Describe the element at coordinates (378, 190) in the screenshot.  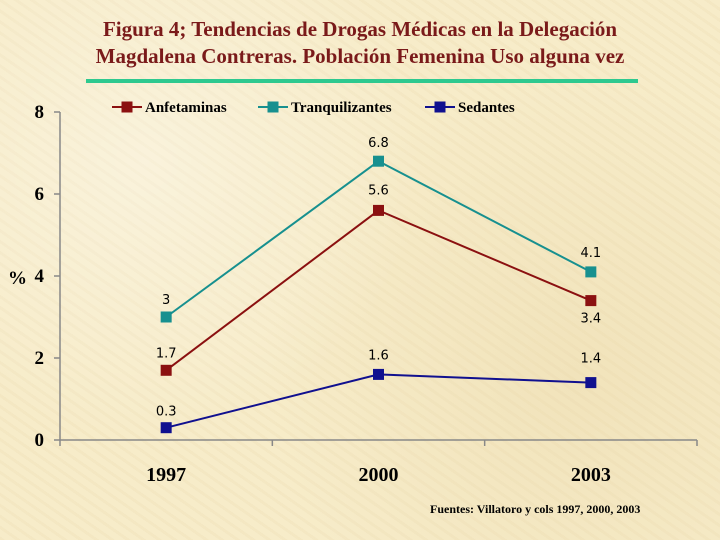
I see `data-label-anfetaminas: 5.6` at that location.